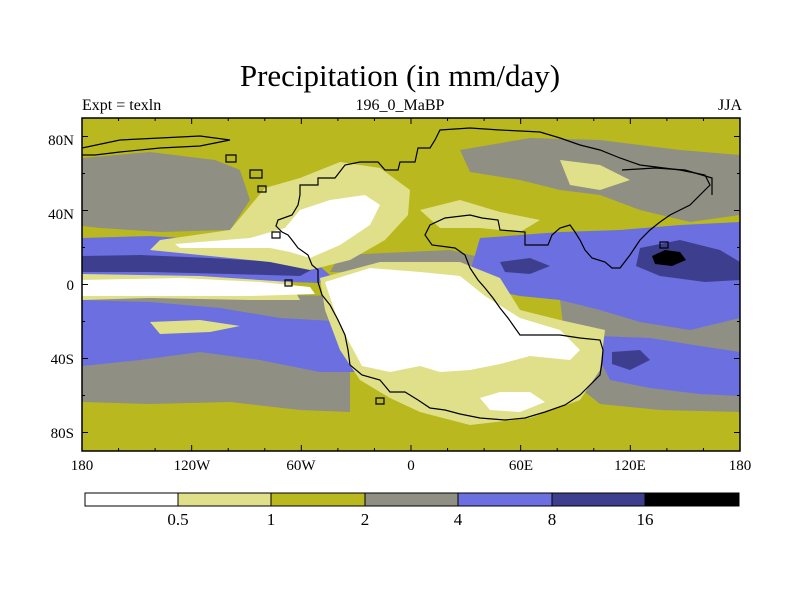  What do you see at coordinates (729, 105) in the screenshot?
I see `season-label: JJA` at bounding box center [729, 105].